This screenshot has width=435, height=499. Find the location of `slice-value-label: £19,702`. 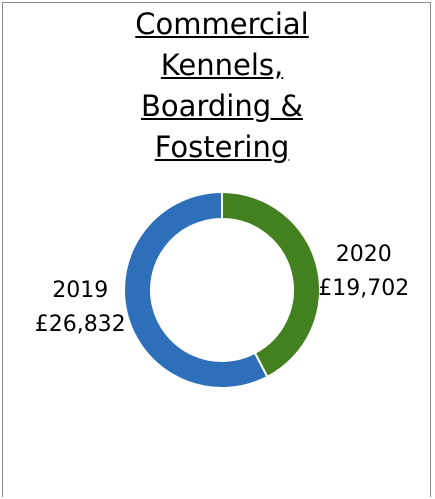

slice-value-label: £19,702 is located at coordinates (363, 288).